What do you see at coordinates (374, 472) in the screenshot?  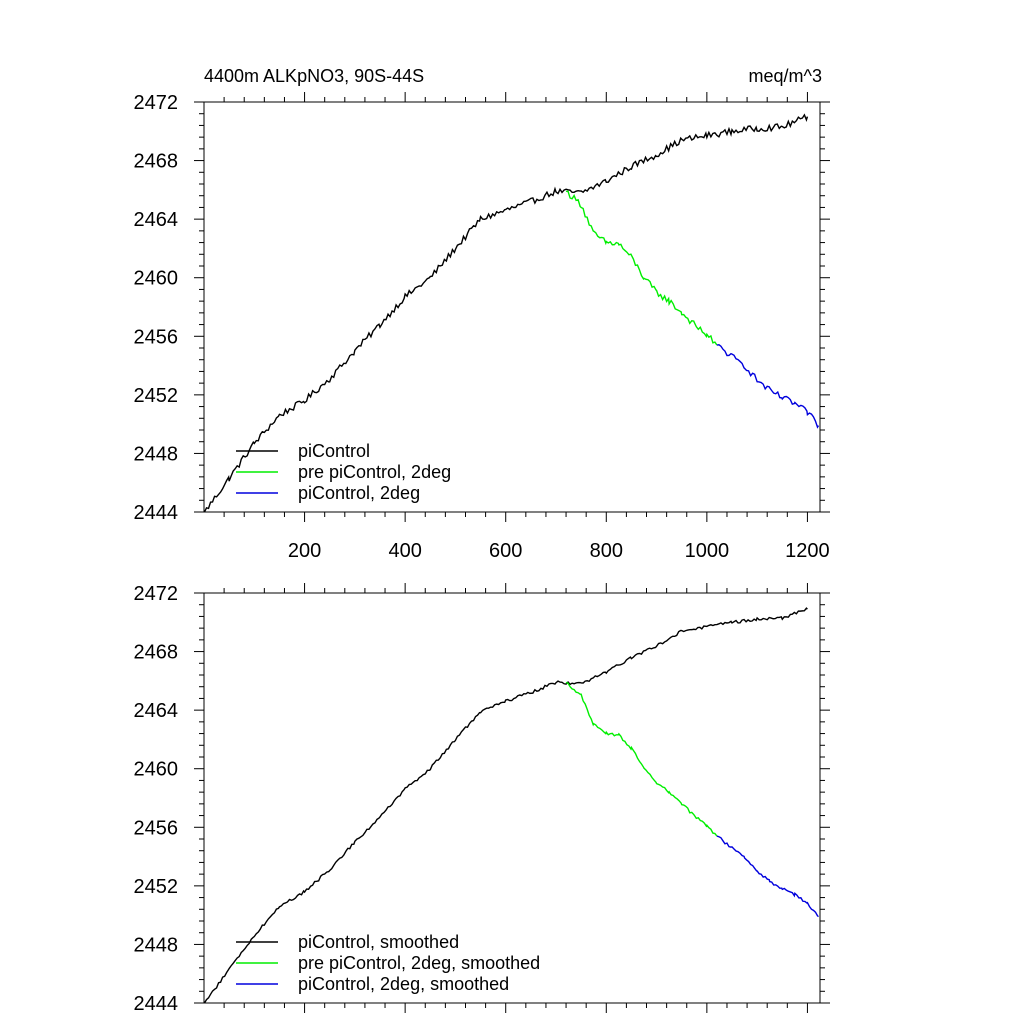 I see `legend-label: pre piControl, 2deg` at bounding box center [374, 472].